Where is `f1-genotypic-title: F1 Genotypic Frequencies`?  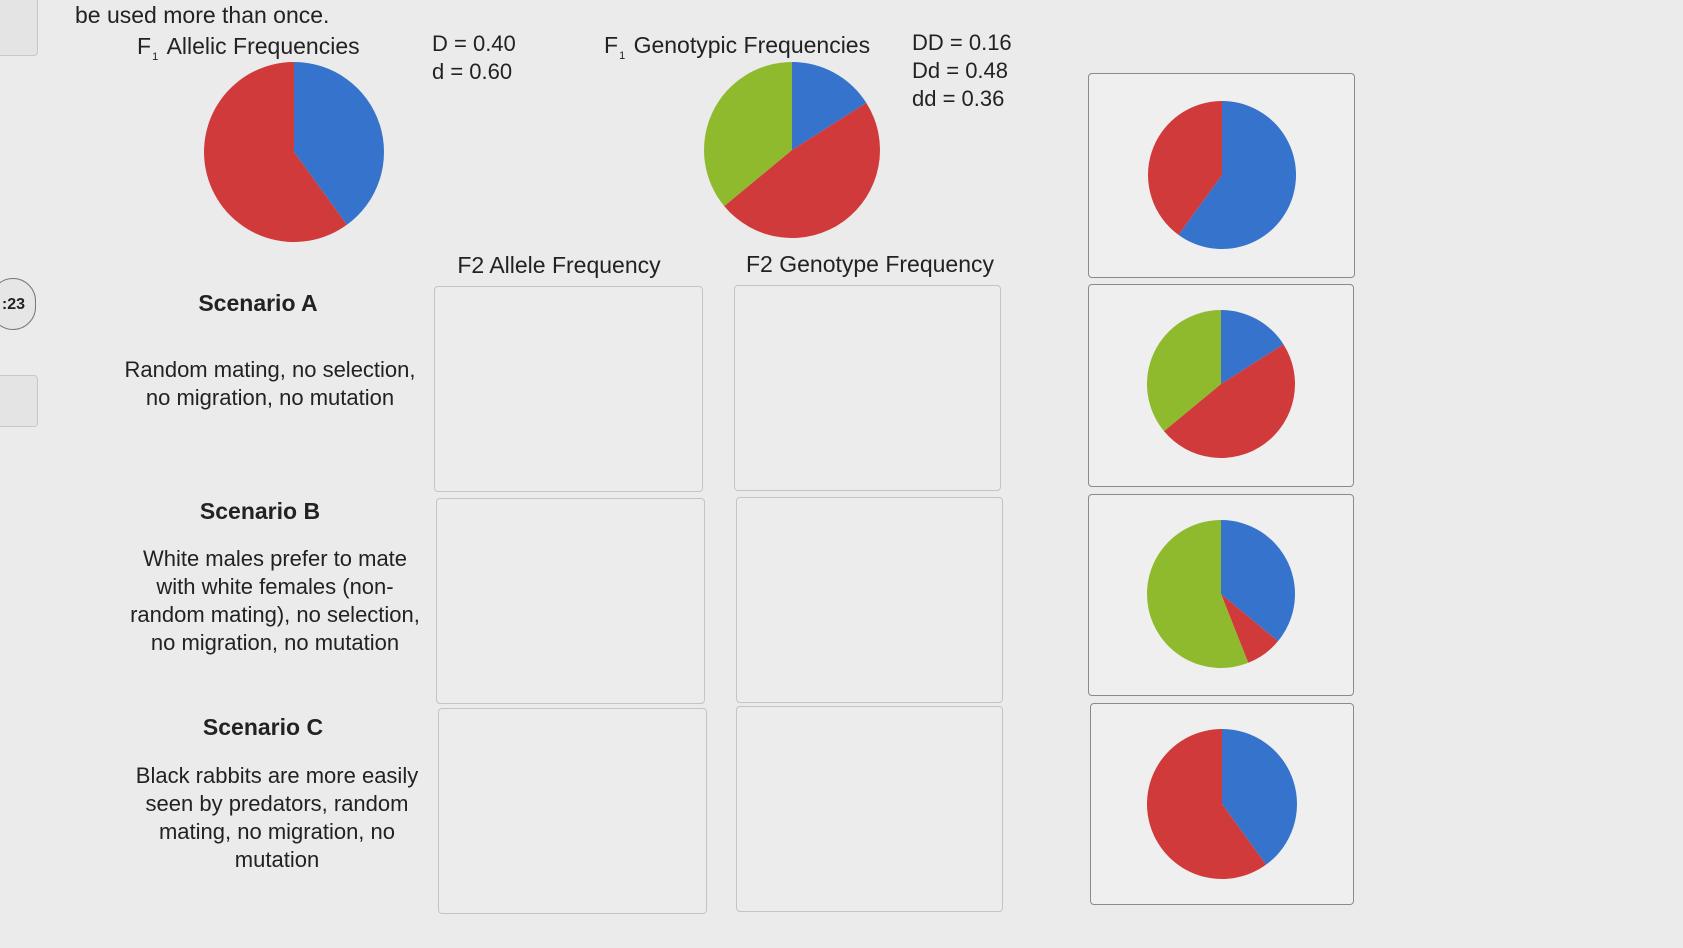
f1-genotypic-title: F1 Genotypic Frequencies is located at coordinates (737, 47).